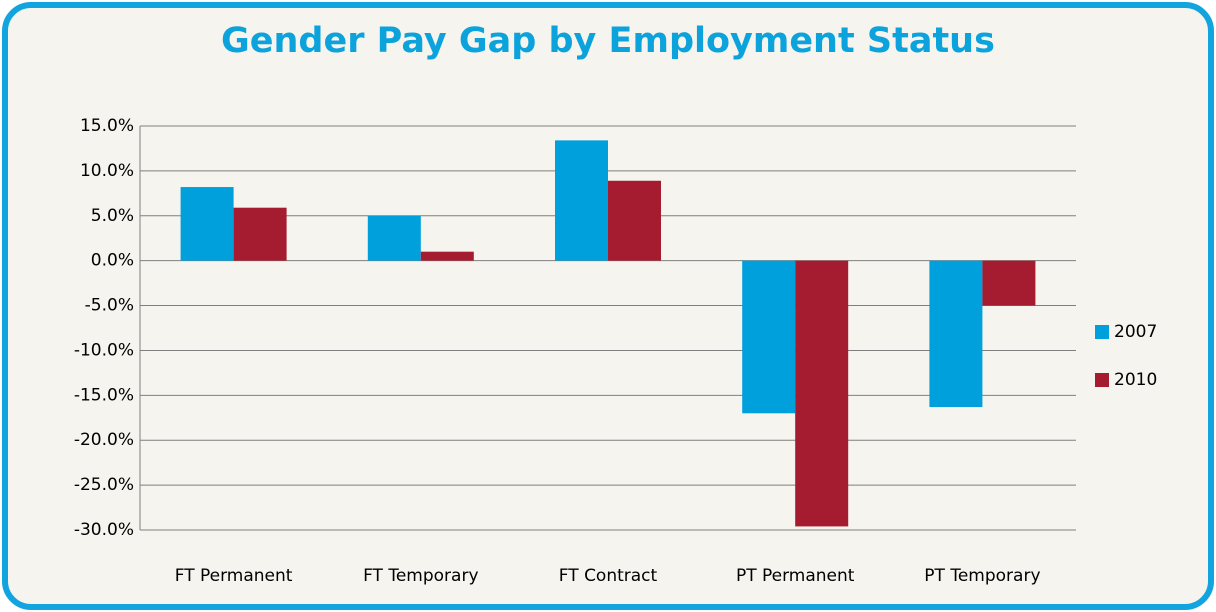 This screenshot has width=1216, height=612. I want to click on y-tick-label: -15.0%, so click(104, 395).